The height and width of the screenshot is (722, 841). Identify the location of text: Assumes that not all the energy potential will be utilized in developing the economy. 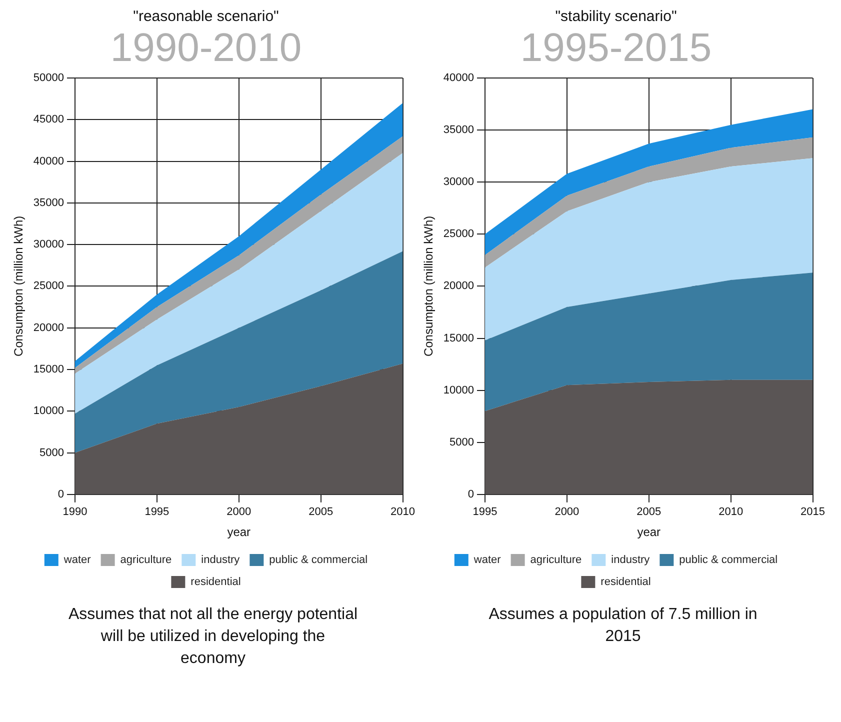
(213, 637).